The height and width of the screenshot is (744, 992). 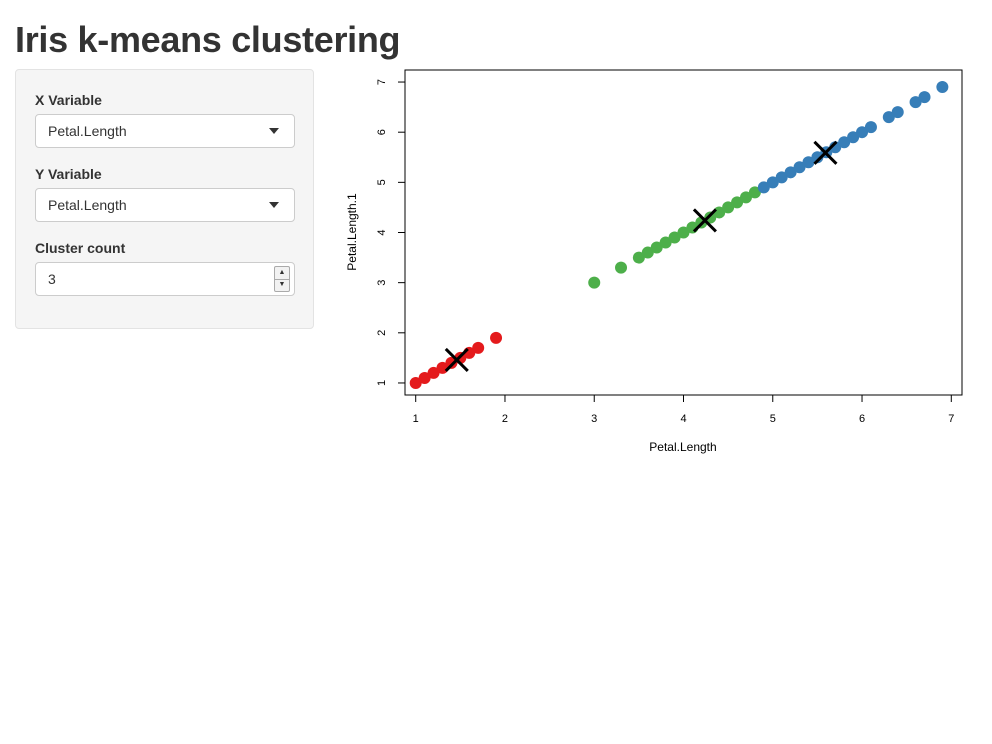 I want to click on x-axis-title: Petal.Length, so click(x=682, y=447).